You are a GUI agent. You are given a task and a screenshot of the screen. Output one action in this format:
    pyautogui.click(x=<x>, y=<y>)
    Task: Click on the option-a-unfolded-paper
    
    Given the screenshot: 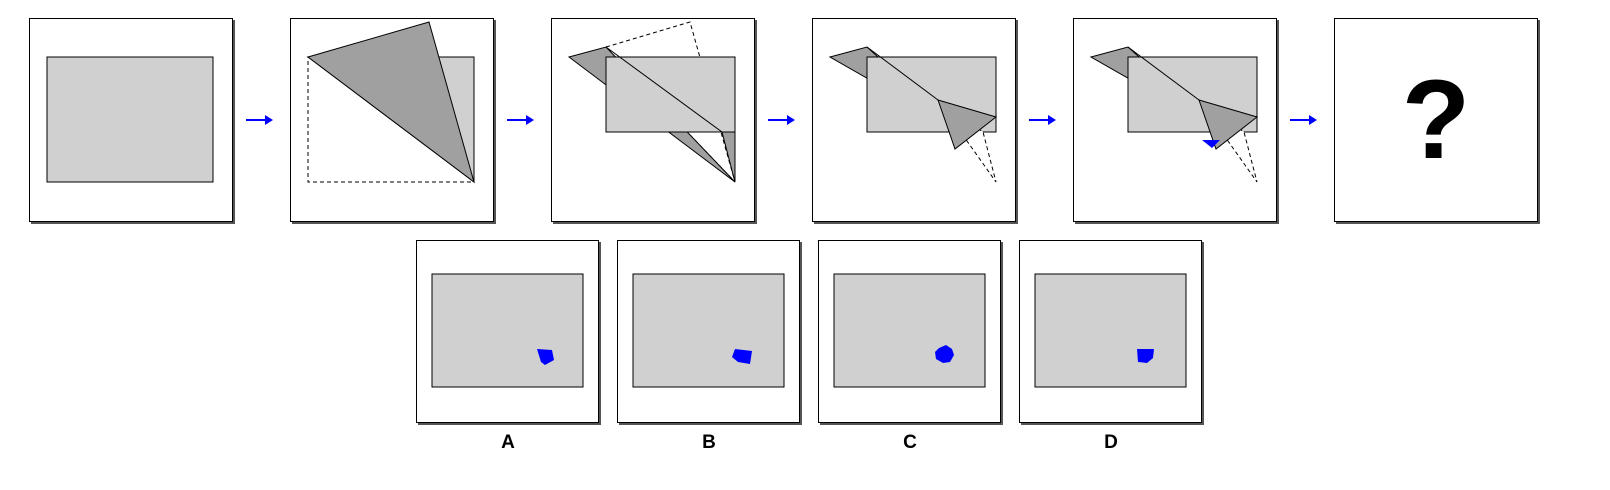 What is the action you would take?
    pyautogui.click(x=507, y=330)
    